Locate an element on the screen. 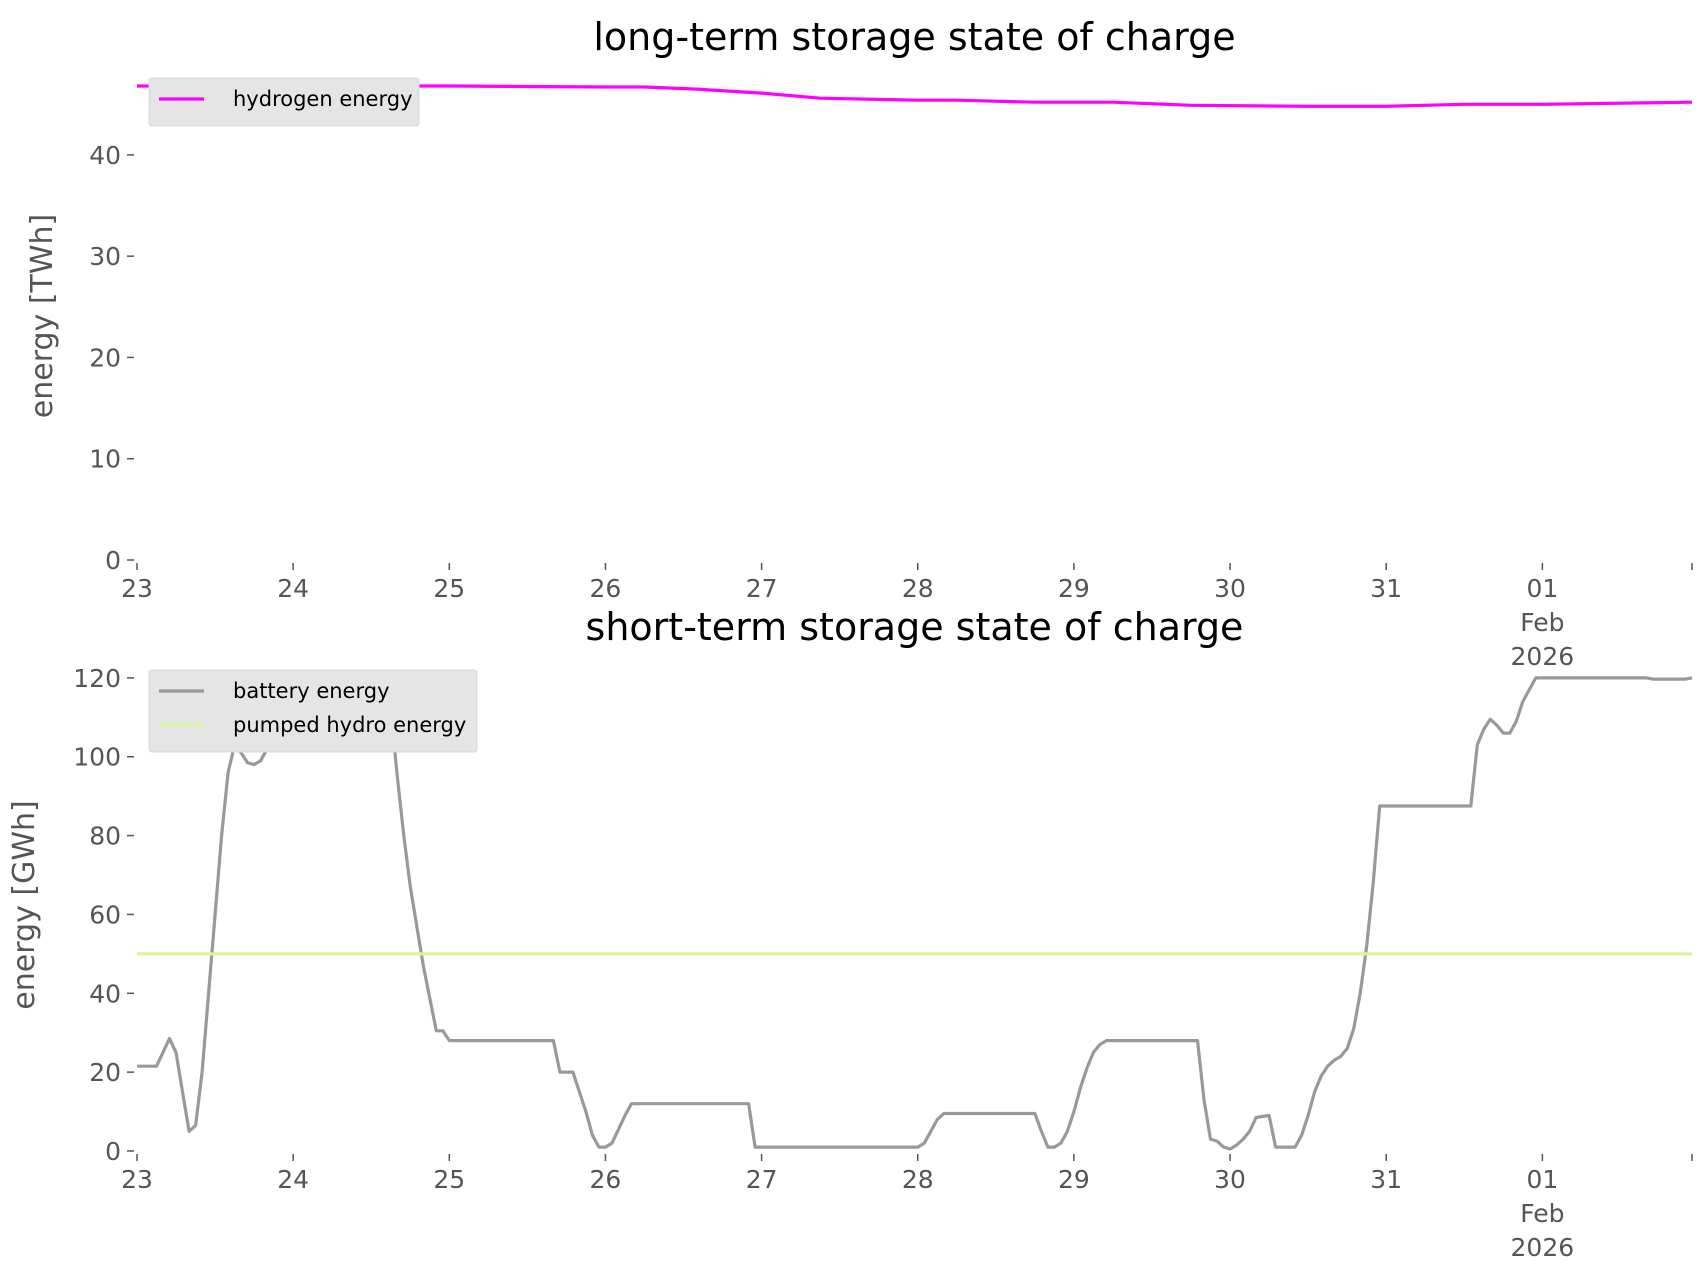 The image size is (1706, 1281). panel-2-y-tick-label: 80 is located at coordinates (105, 836).